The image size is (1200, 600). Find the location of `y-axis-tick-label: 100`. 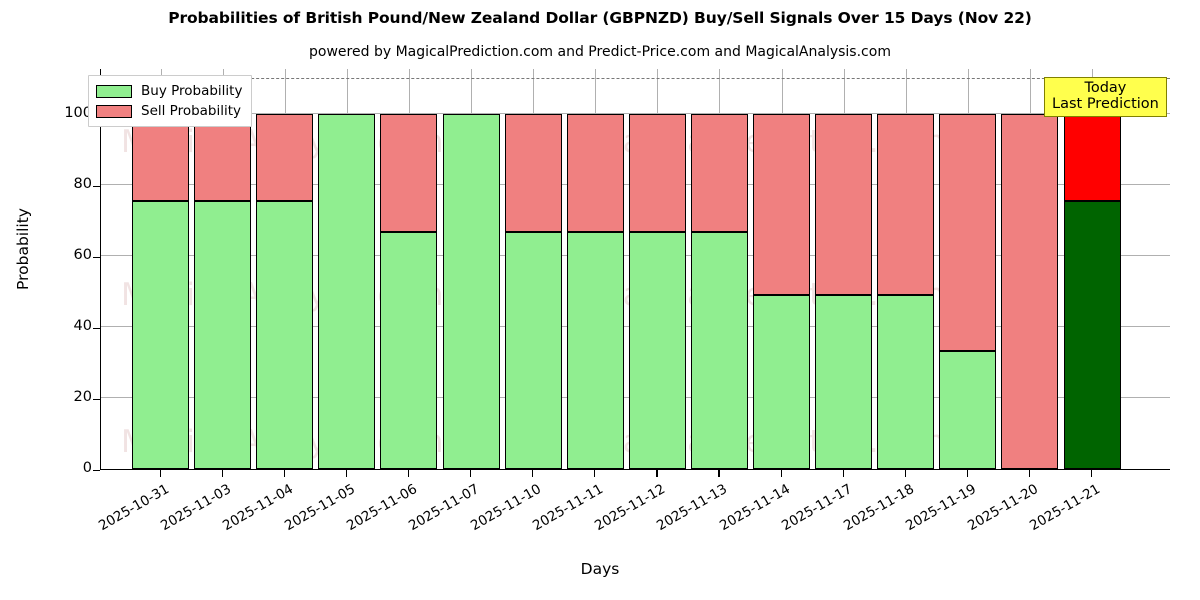

y-axis-tick-label: 100 is located at coordinates (78, 113).